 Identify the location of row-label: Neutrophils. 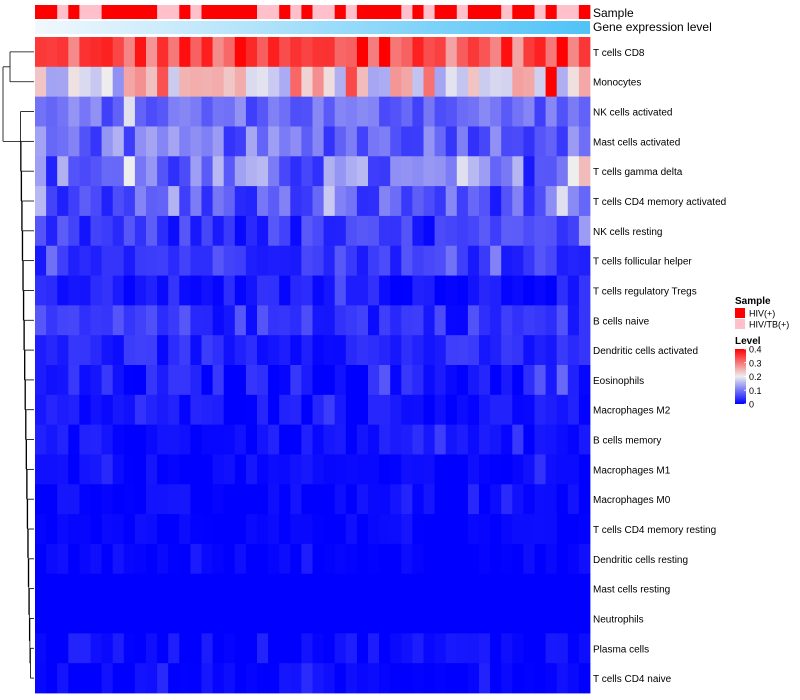
(618, 619).